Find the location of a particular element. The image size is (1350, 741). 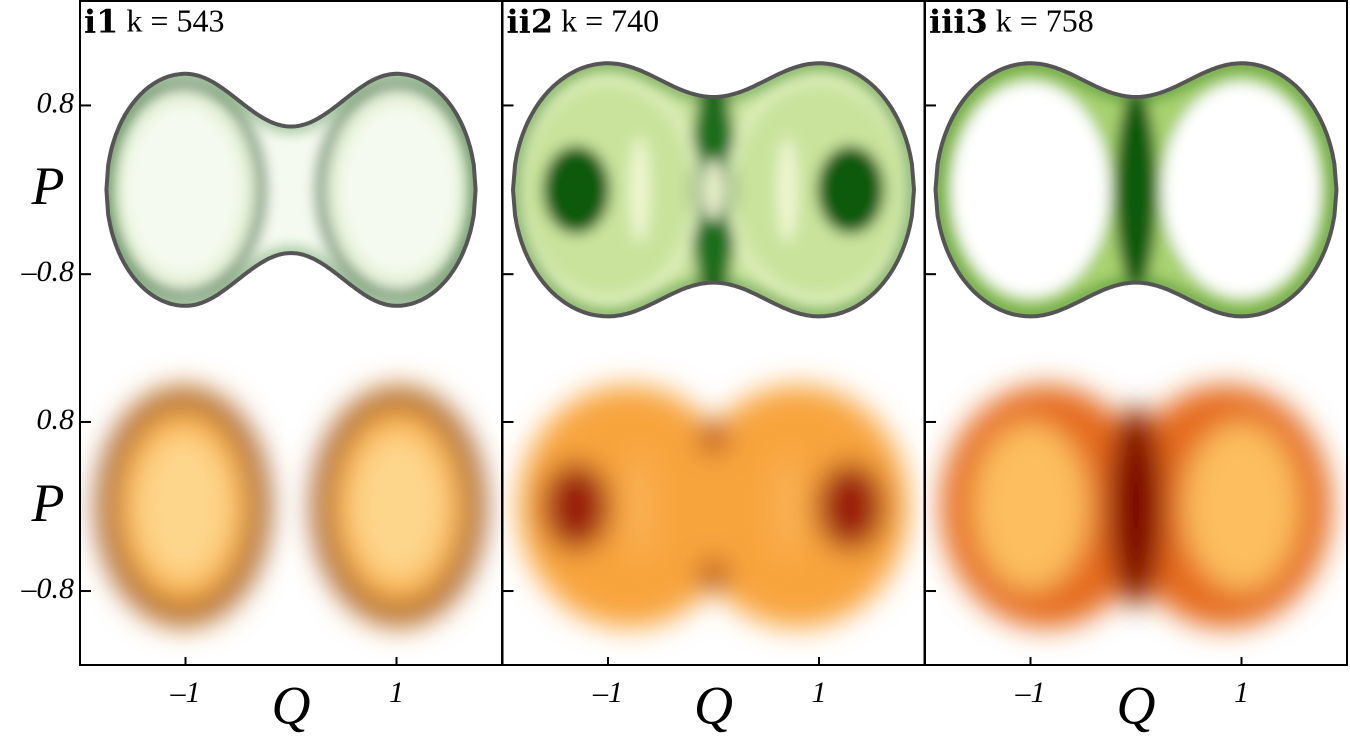

panel-title: k = 543 is located at coordinates (175, 20).